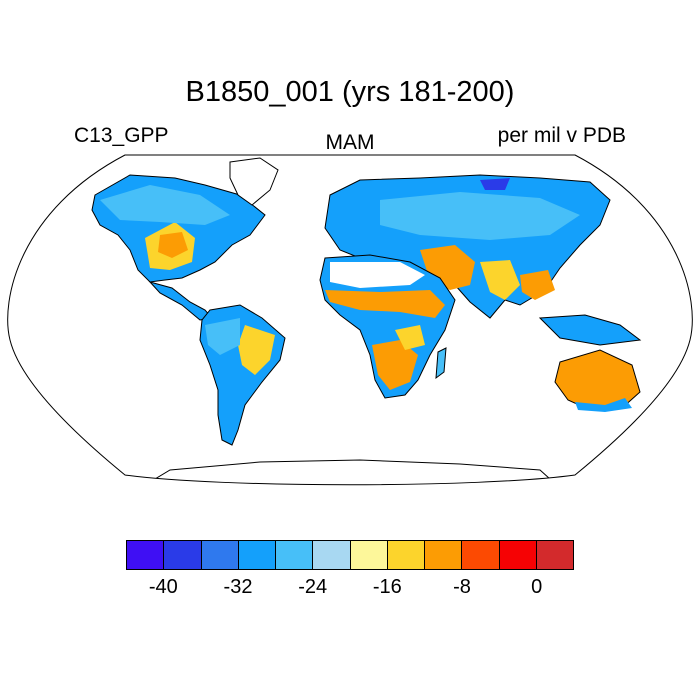  I want to click on land-sahel-warm, so click(385, 304).